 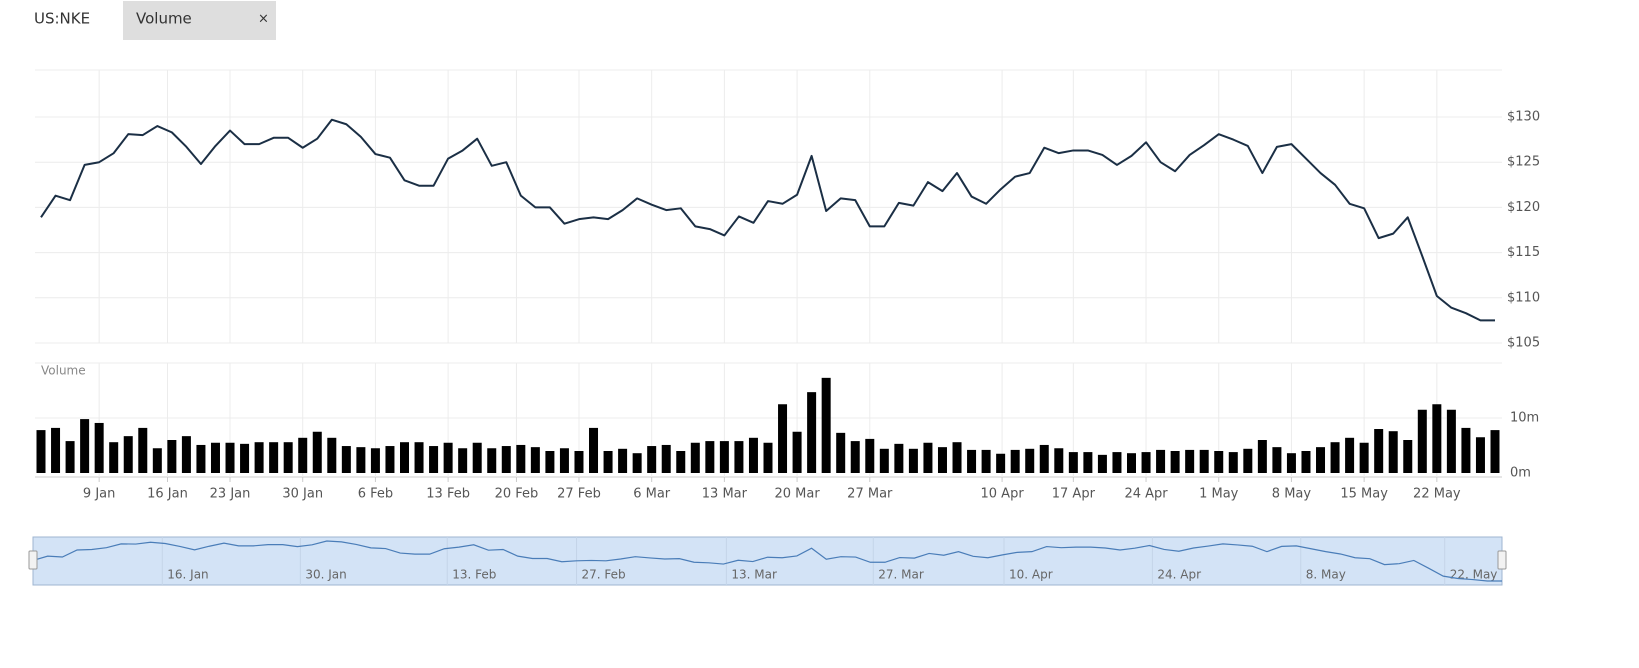 What do you see at coordinates (901, 575) in the screenshot?
I see `navigator-label: 27. Mar` at bounding box center [901, 575].